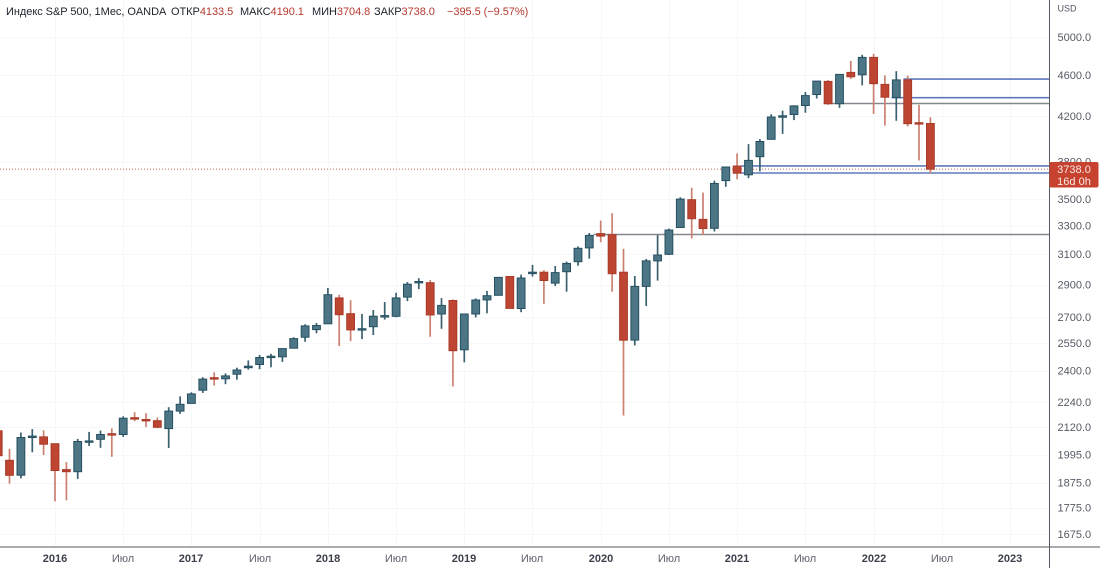  I want to click on svg-text: 4600.0, so click(1075, 76).